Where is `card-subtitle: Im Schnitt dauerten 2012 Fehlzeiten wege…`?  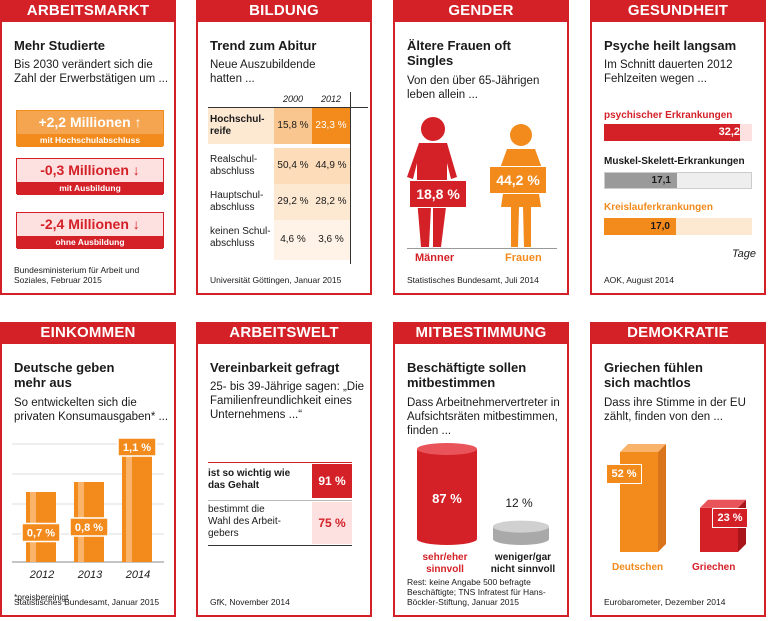 card-subtitle: Im Schnitt dauerten 2012 Fehlzeiten wege… is located at coordinates (668, 72).